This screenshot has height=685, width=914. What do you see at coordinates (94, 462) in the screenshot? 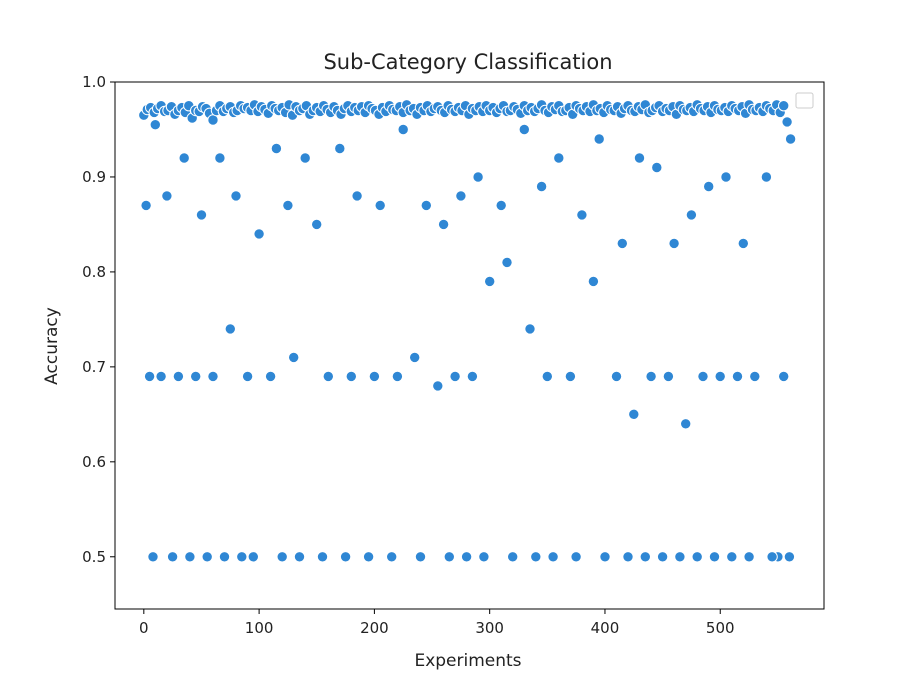
I see `y-tick-label: 0.6` at bounding box center [94, 462].